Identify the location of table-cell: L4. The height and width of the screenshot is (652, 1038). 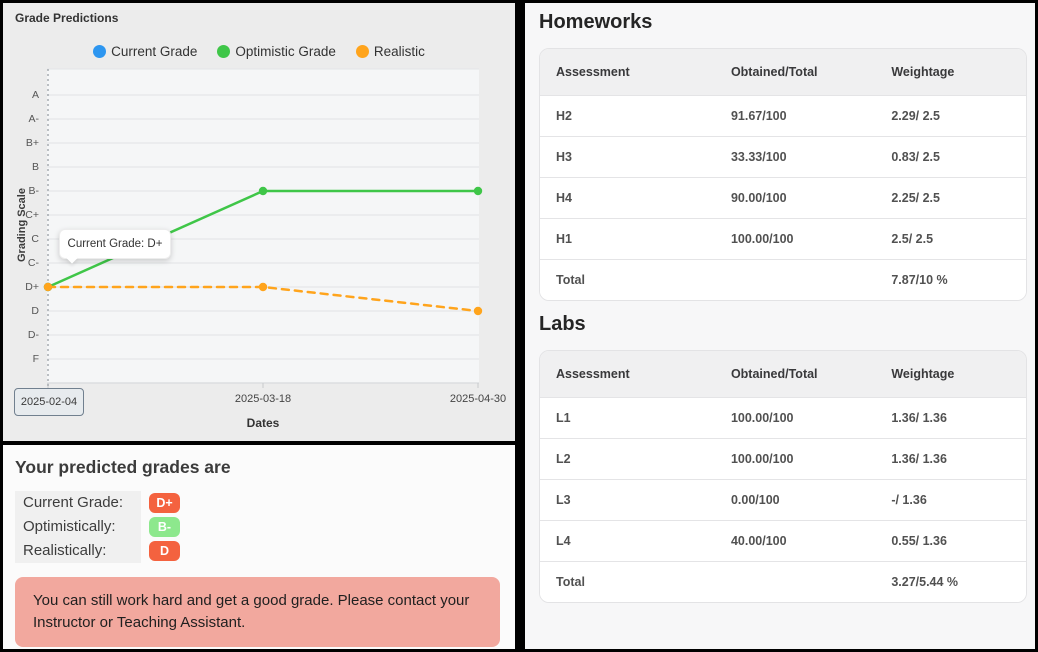
(563, 541).